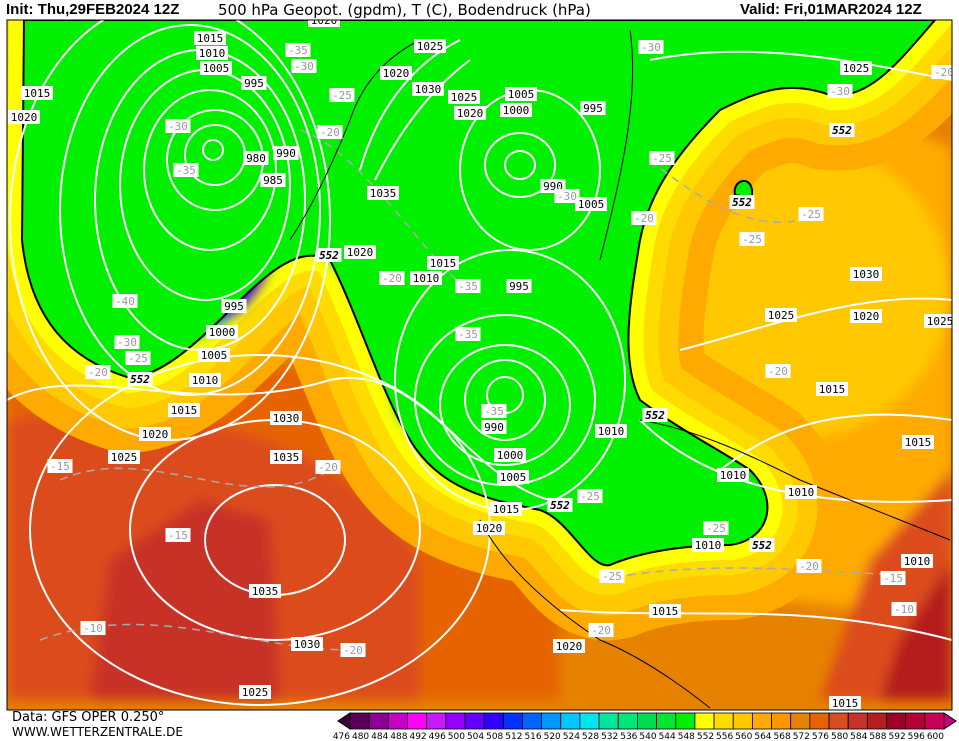 The image size is (959, 741). Describe the element at coordinates (468, 334) in the screenshot. I see `isotherm-label: -35` at that location.